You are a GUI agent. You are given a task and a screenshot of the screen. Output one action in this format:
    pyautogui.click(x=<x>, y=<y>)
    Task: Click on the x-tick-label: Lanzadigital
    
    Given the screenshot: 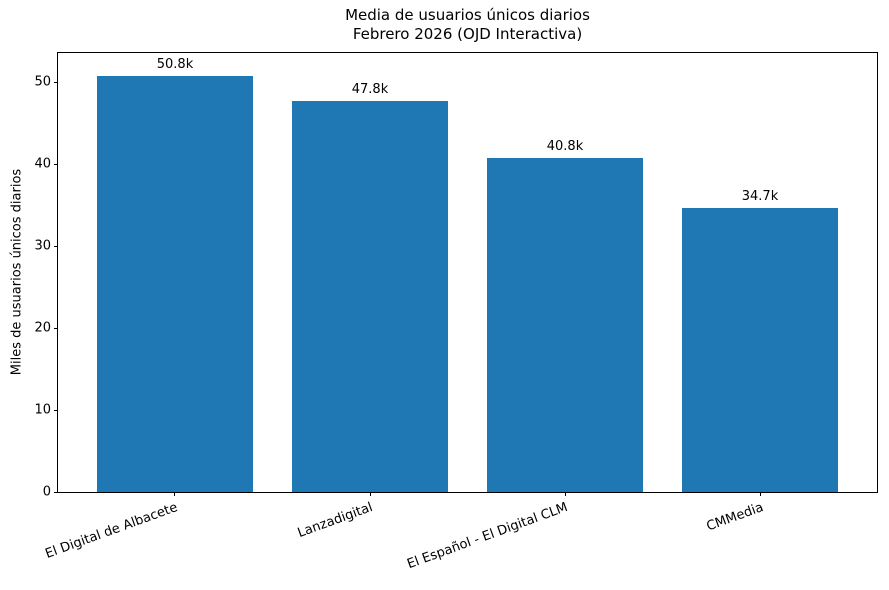 What is the action you would take?
    pyautogui.click(x=336, y=520)
    